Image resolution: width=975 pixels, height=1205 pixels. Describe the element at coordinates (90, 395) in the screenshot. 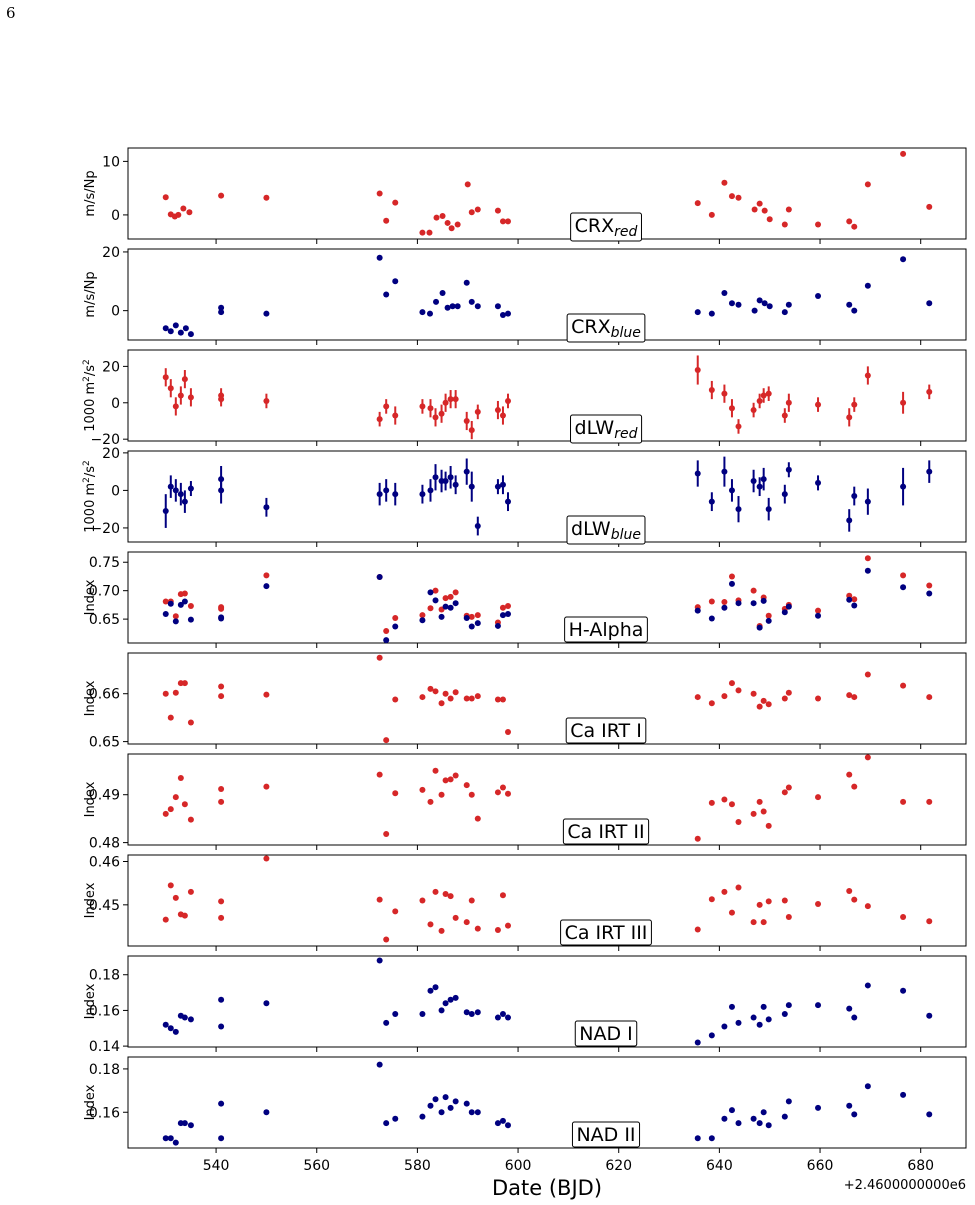

I see `y-axis-label: 1000 m2/s2` at that location.